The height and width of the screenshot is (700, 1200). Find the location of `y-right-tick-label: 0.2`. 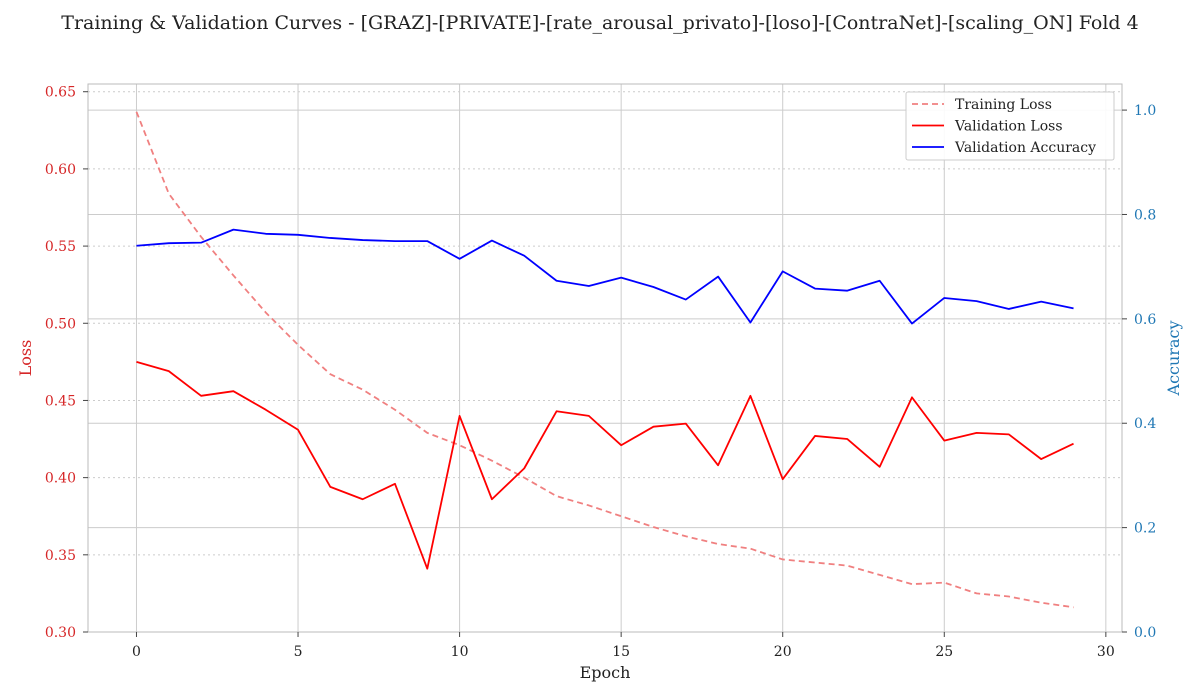

y-right-tick-label: 0.2 is located at coordinates (1145, 529).